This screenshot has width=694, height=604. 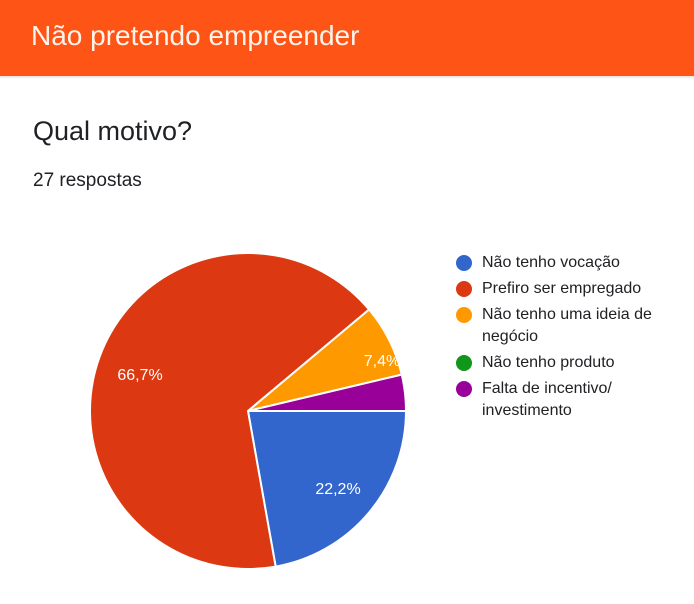 I want to click on legend-item: Não tenho uma ideia de negócio, so click(x=564, y=326).